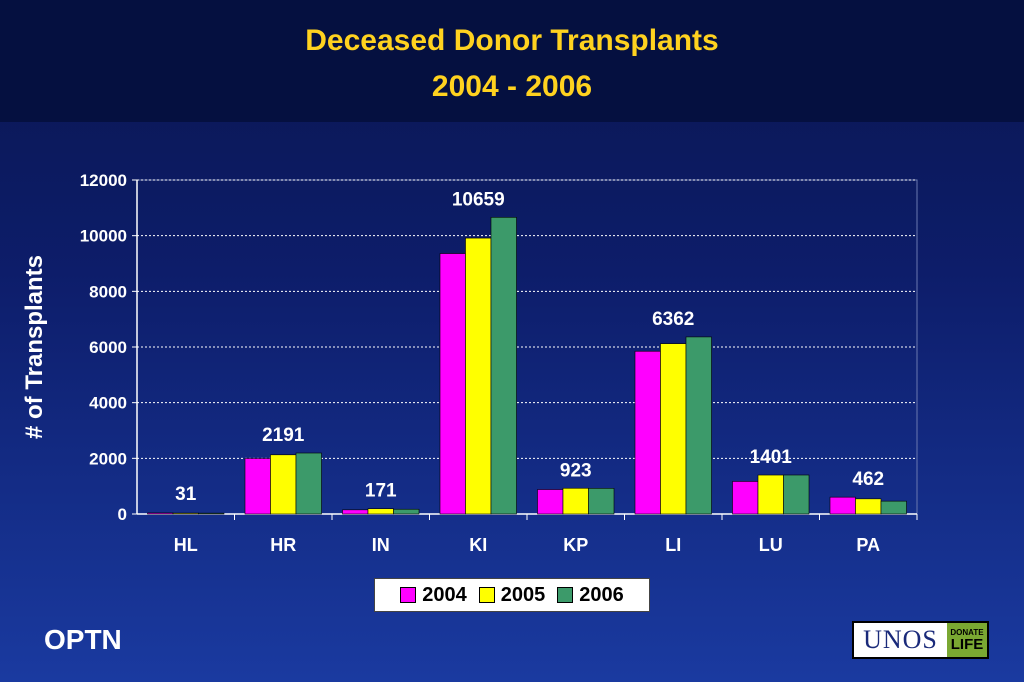 This screenshot has width=1024, height=682. What do you see at coordinates (796, 494) in the screenshot?
I see `bar-LU-2006` at bounding box center [796, 494].